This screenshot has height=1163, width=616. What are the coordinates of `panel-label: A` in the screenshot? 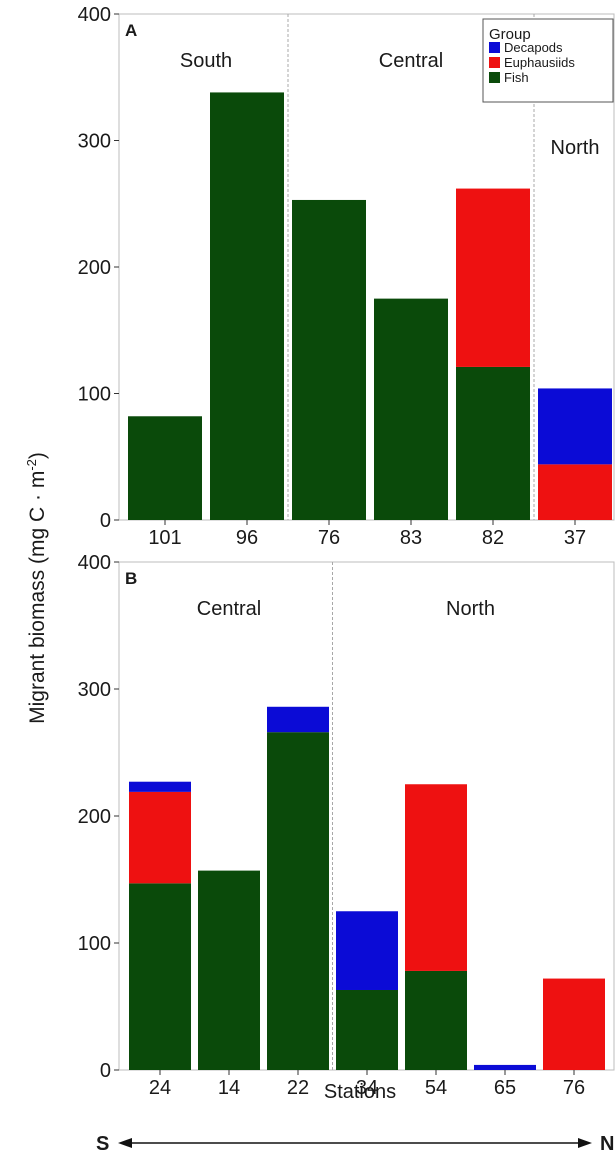 It's located at (131, 30).